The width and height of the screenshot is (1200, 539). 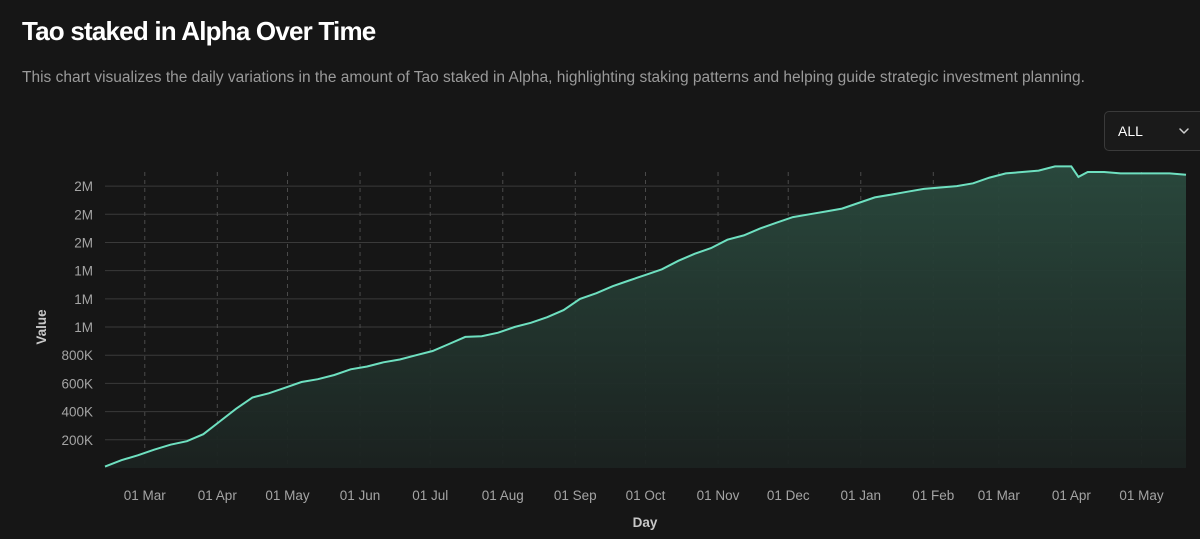 What do you see at coordinates (430, 495) in the screenshot?
I see `x-tick-label: 01 Jul` at bounding box center [430, 495].